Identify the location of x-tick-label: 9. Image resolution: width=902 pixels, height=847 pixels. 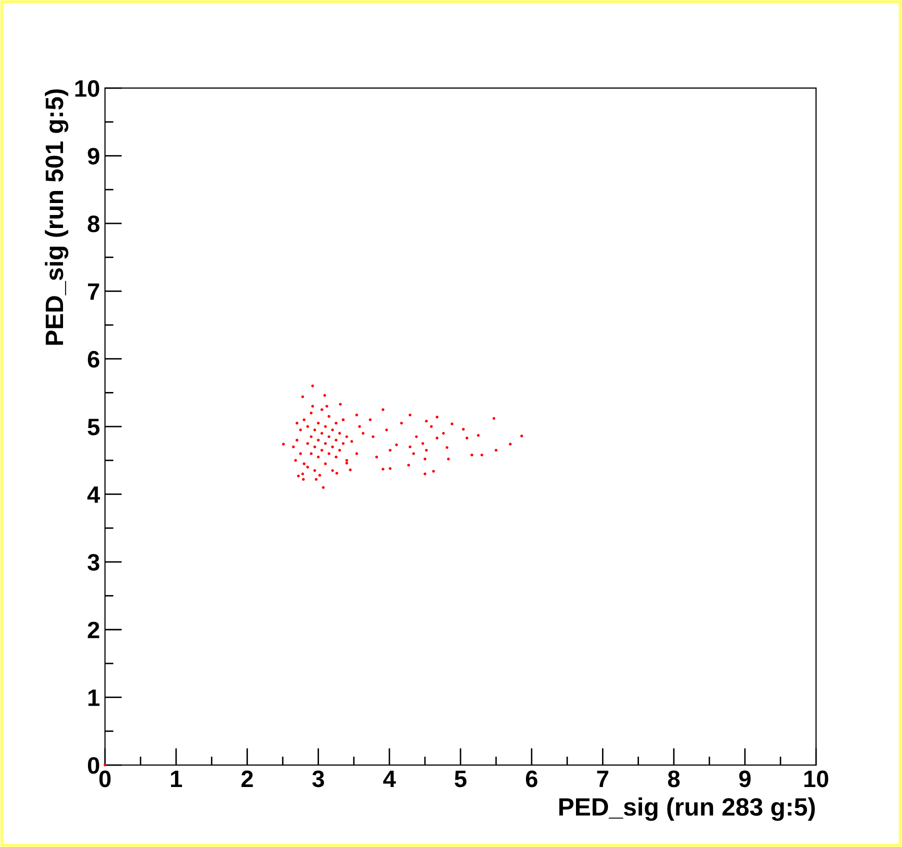
(745, 779).